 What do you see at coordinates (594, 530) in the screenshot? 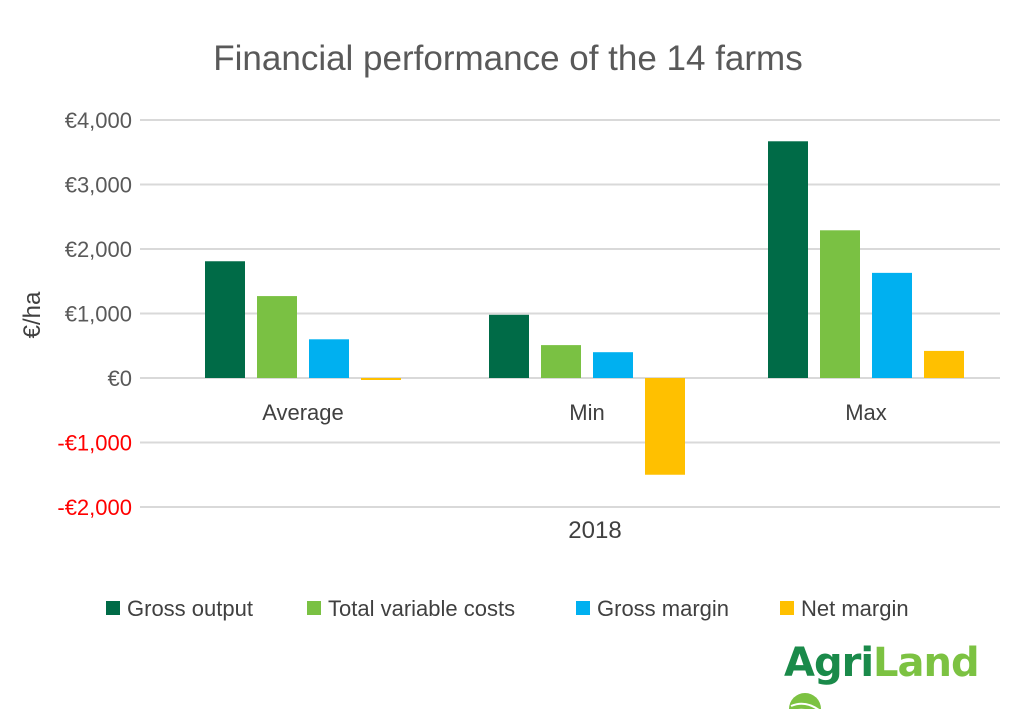
I see `x-axis-label: 2018` at bounding box center [594, 530].